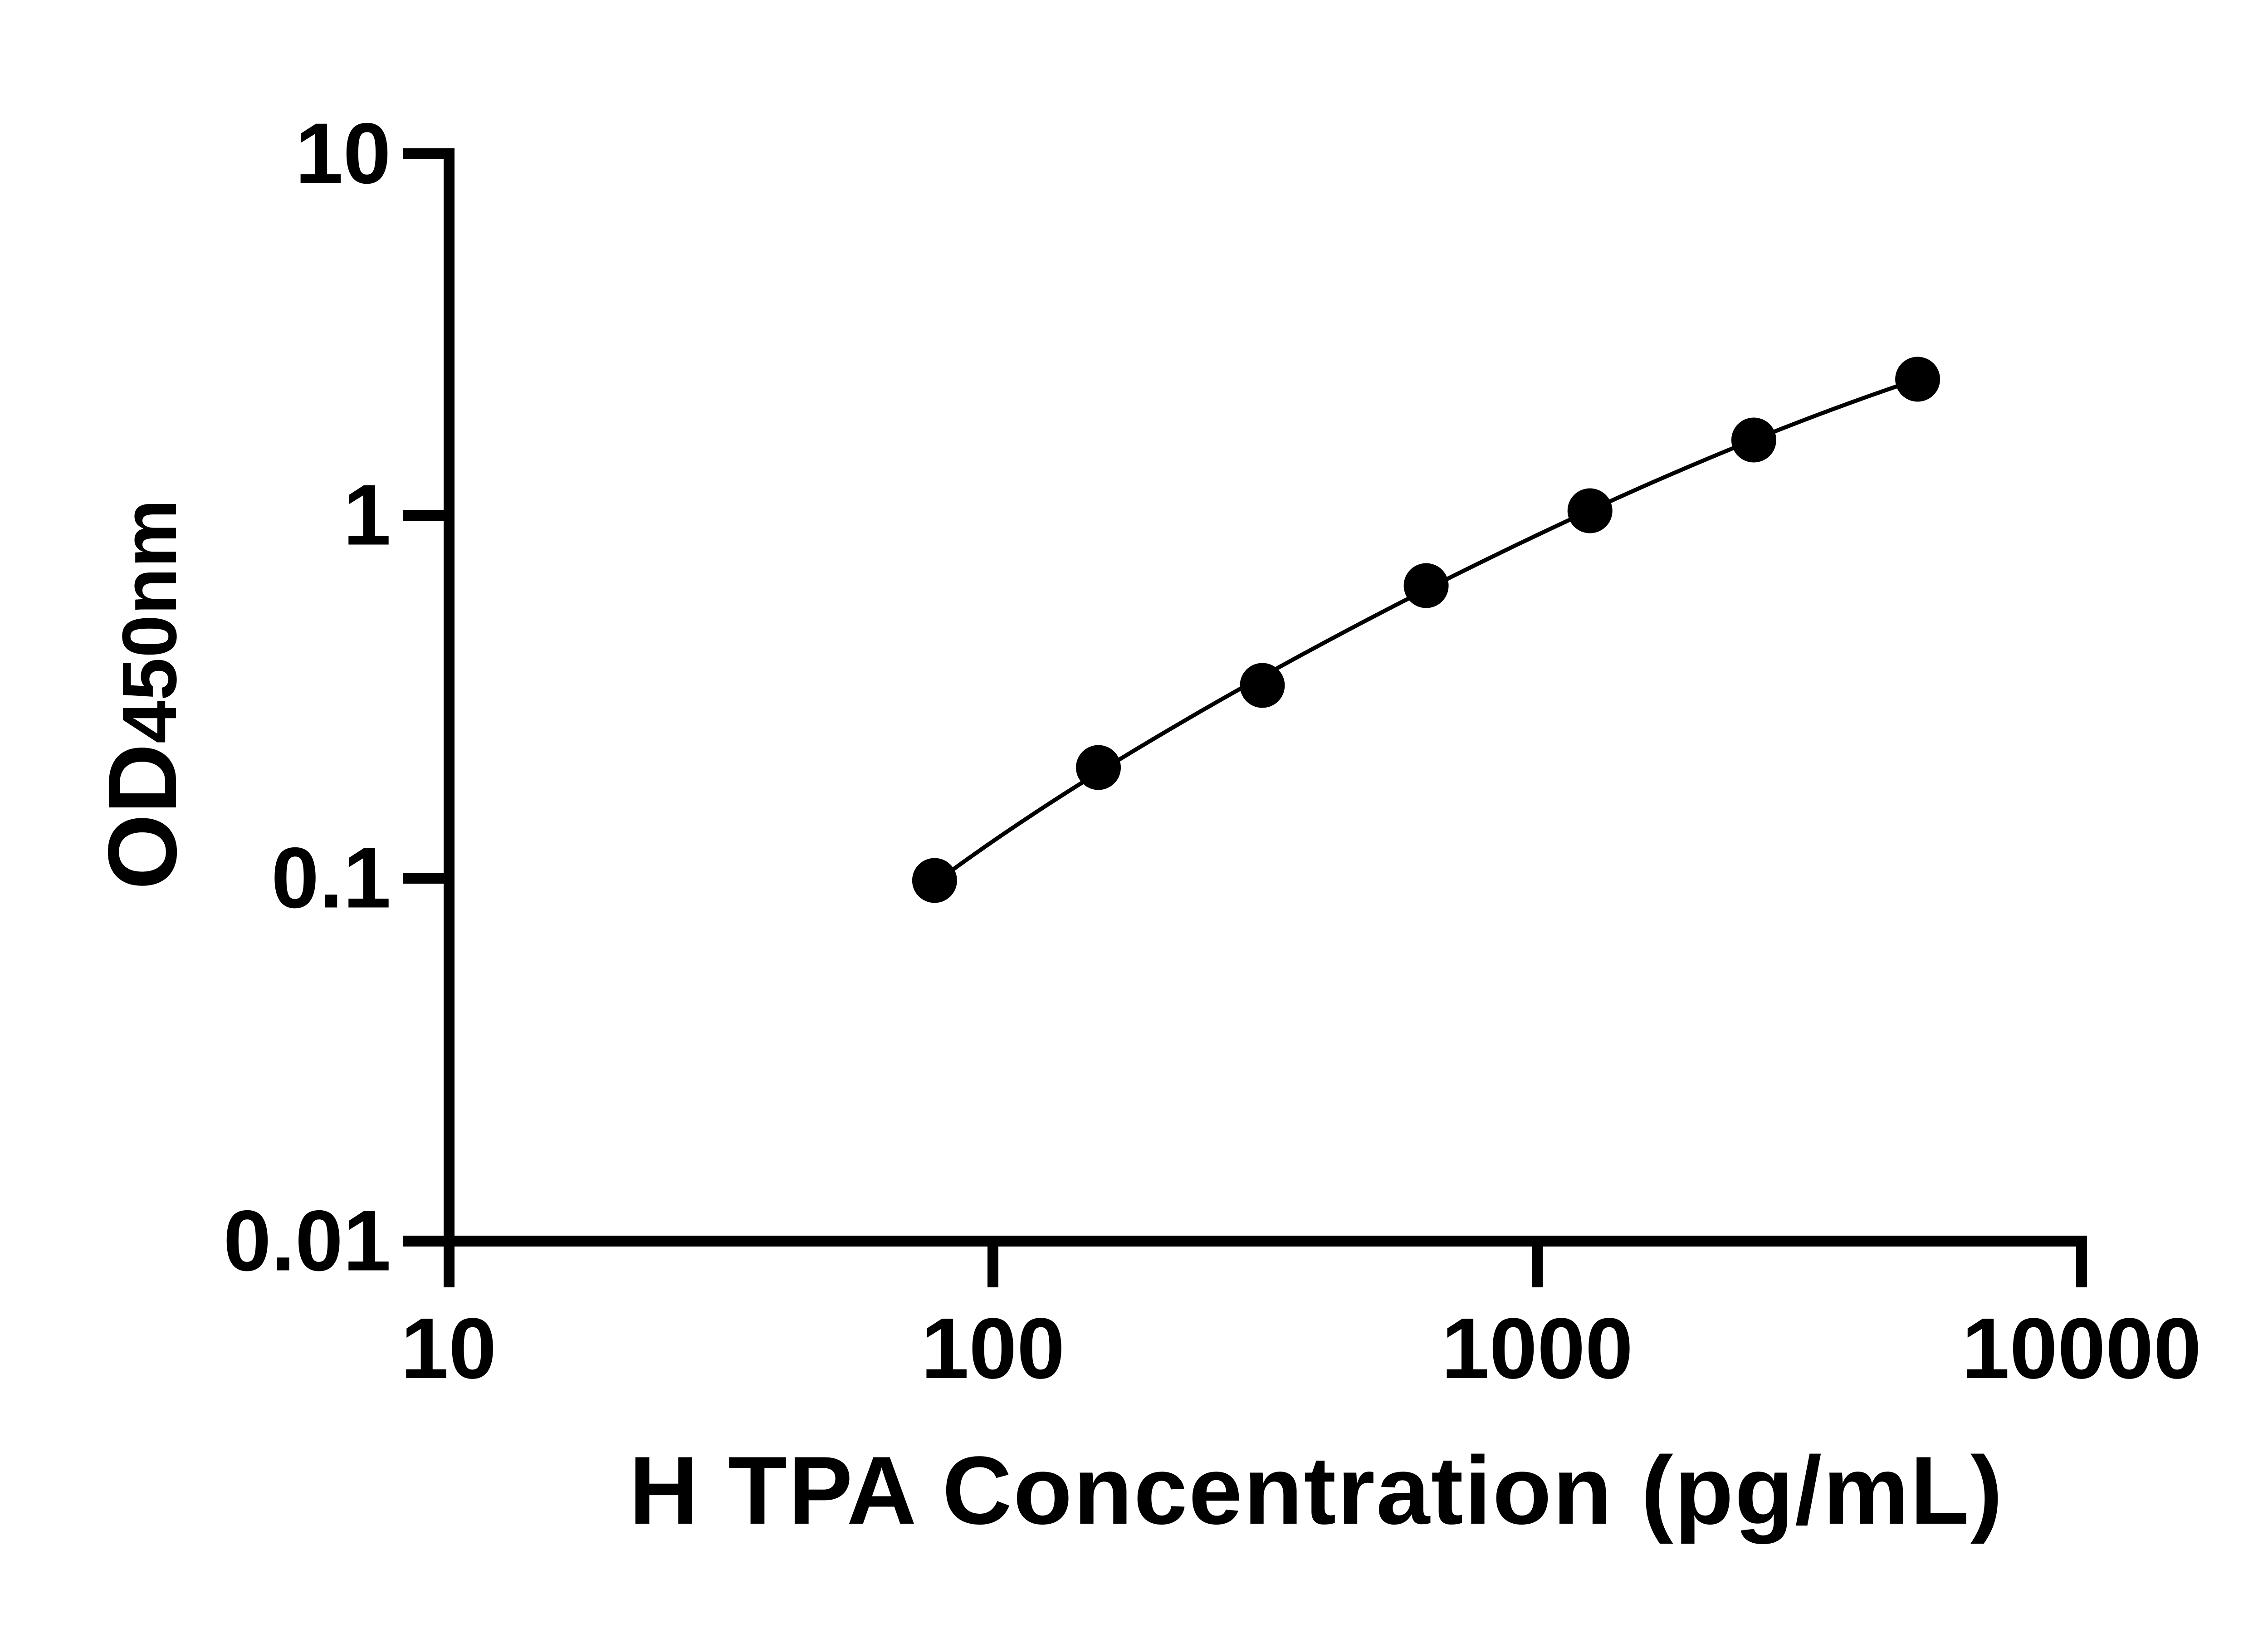 This screenshot has width=2268, height=1633. I want to click on svg-text: H TPA Concentration (pg/mL), so click(1317, 1491).